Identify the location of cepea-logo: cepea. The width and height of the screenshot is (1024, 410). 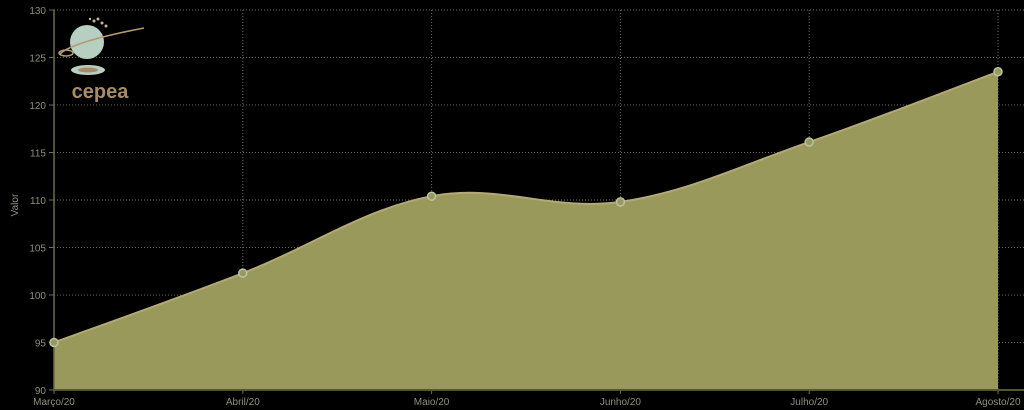
(101, 59).